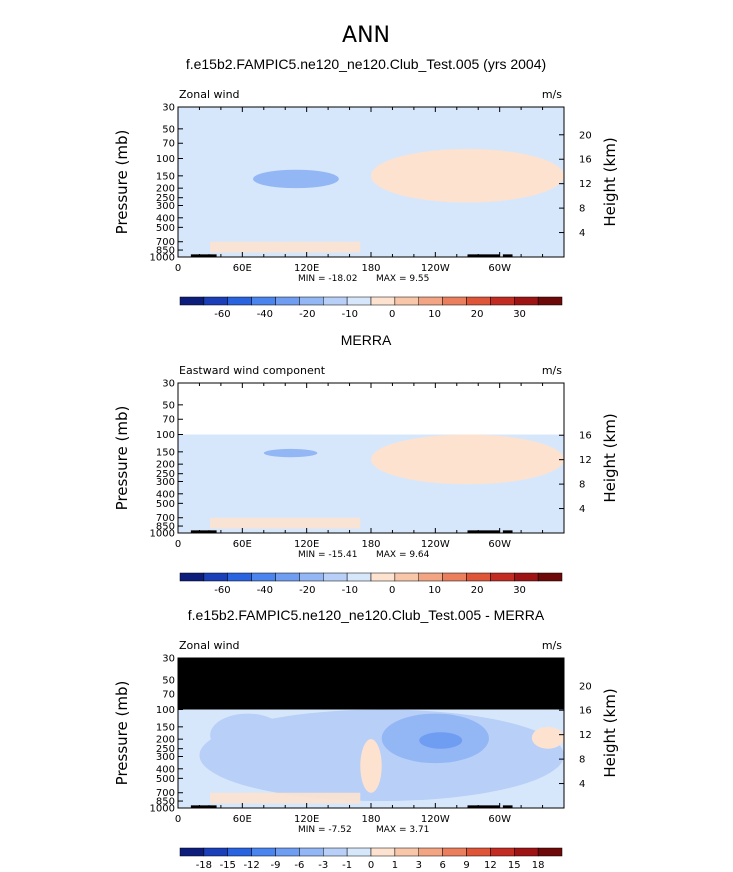  I want to click on colorbar-label: -10, so click(350, 314).